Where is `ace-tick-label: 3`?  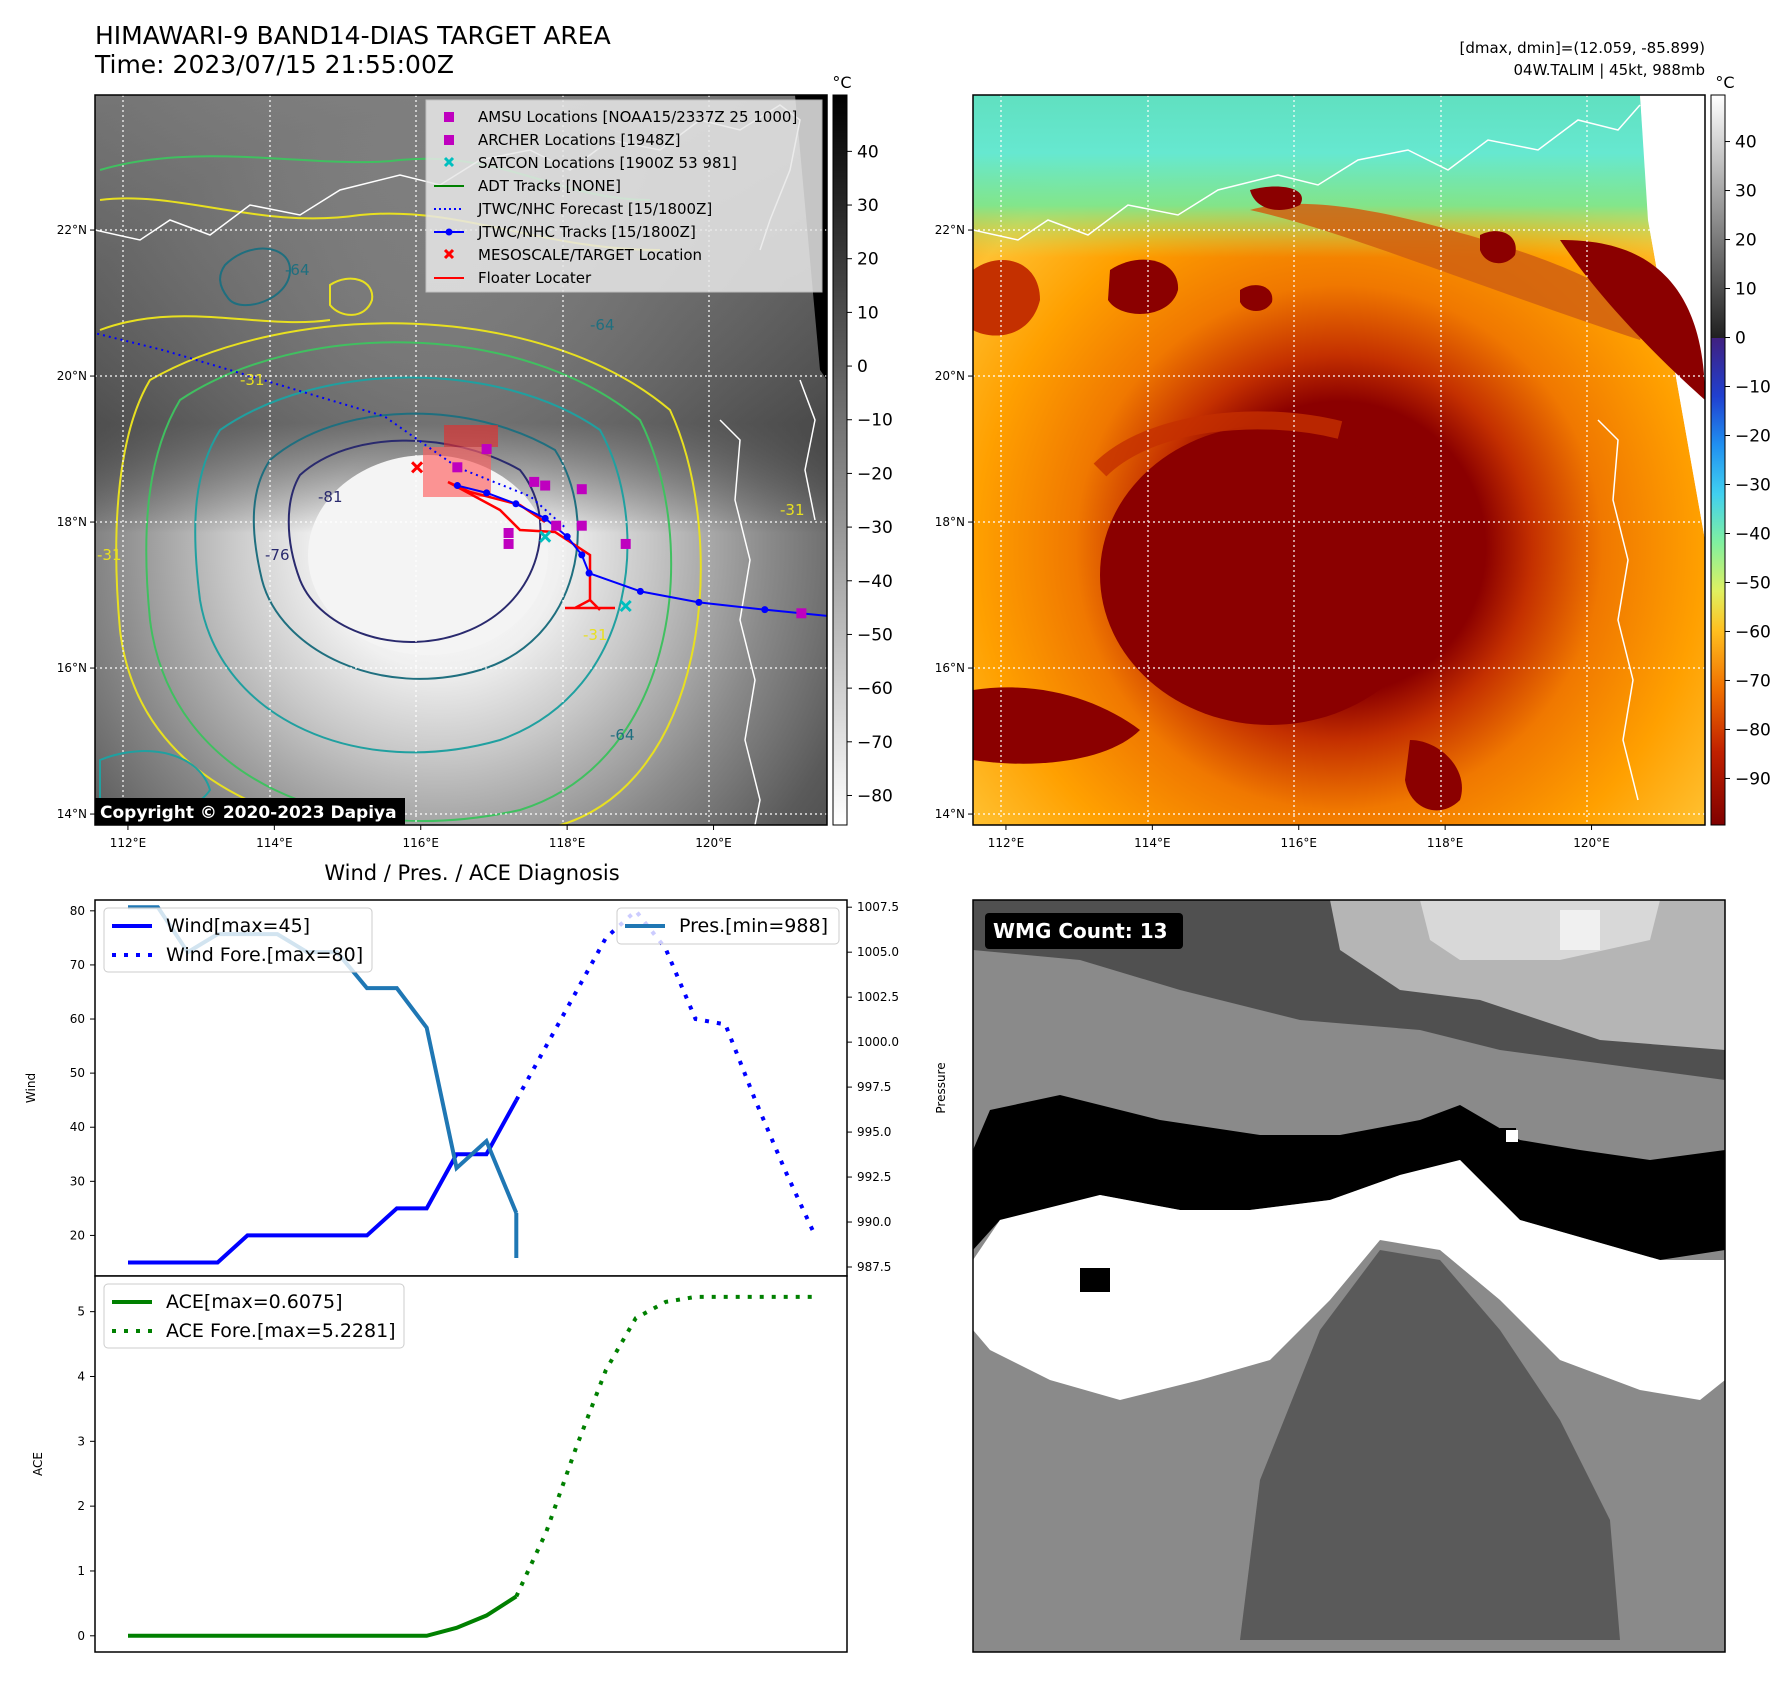
ace-tick-label: 3 is located at coordinates (81, 1441).